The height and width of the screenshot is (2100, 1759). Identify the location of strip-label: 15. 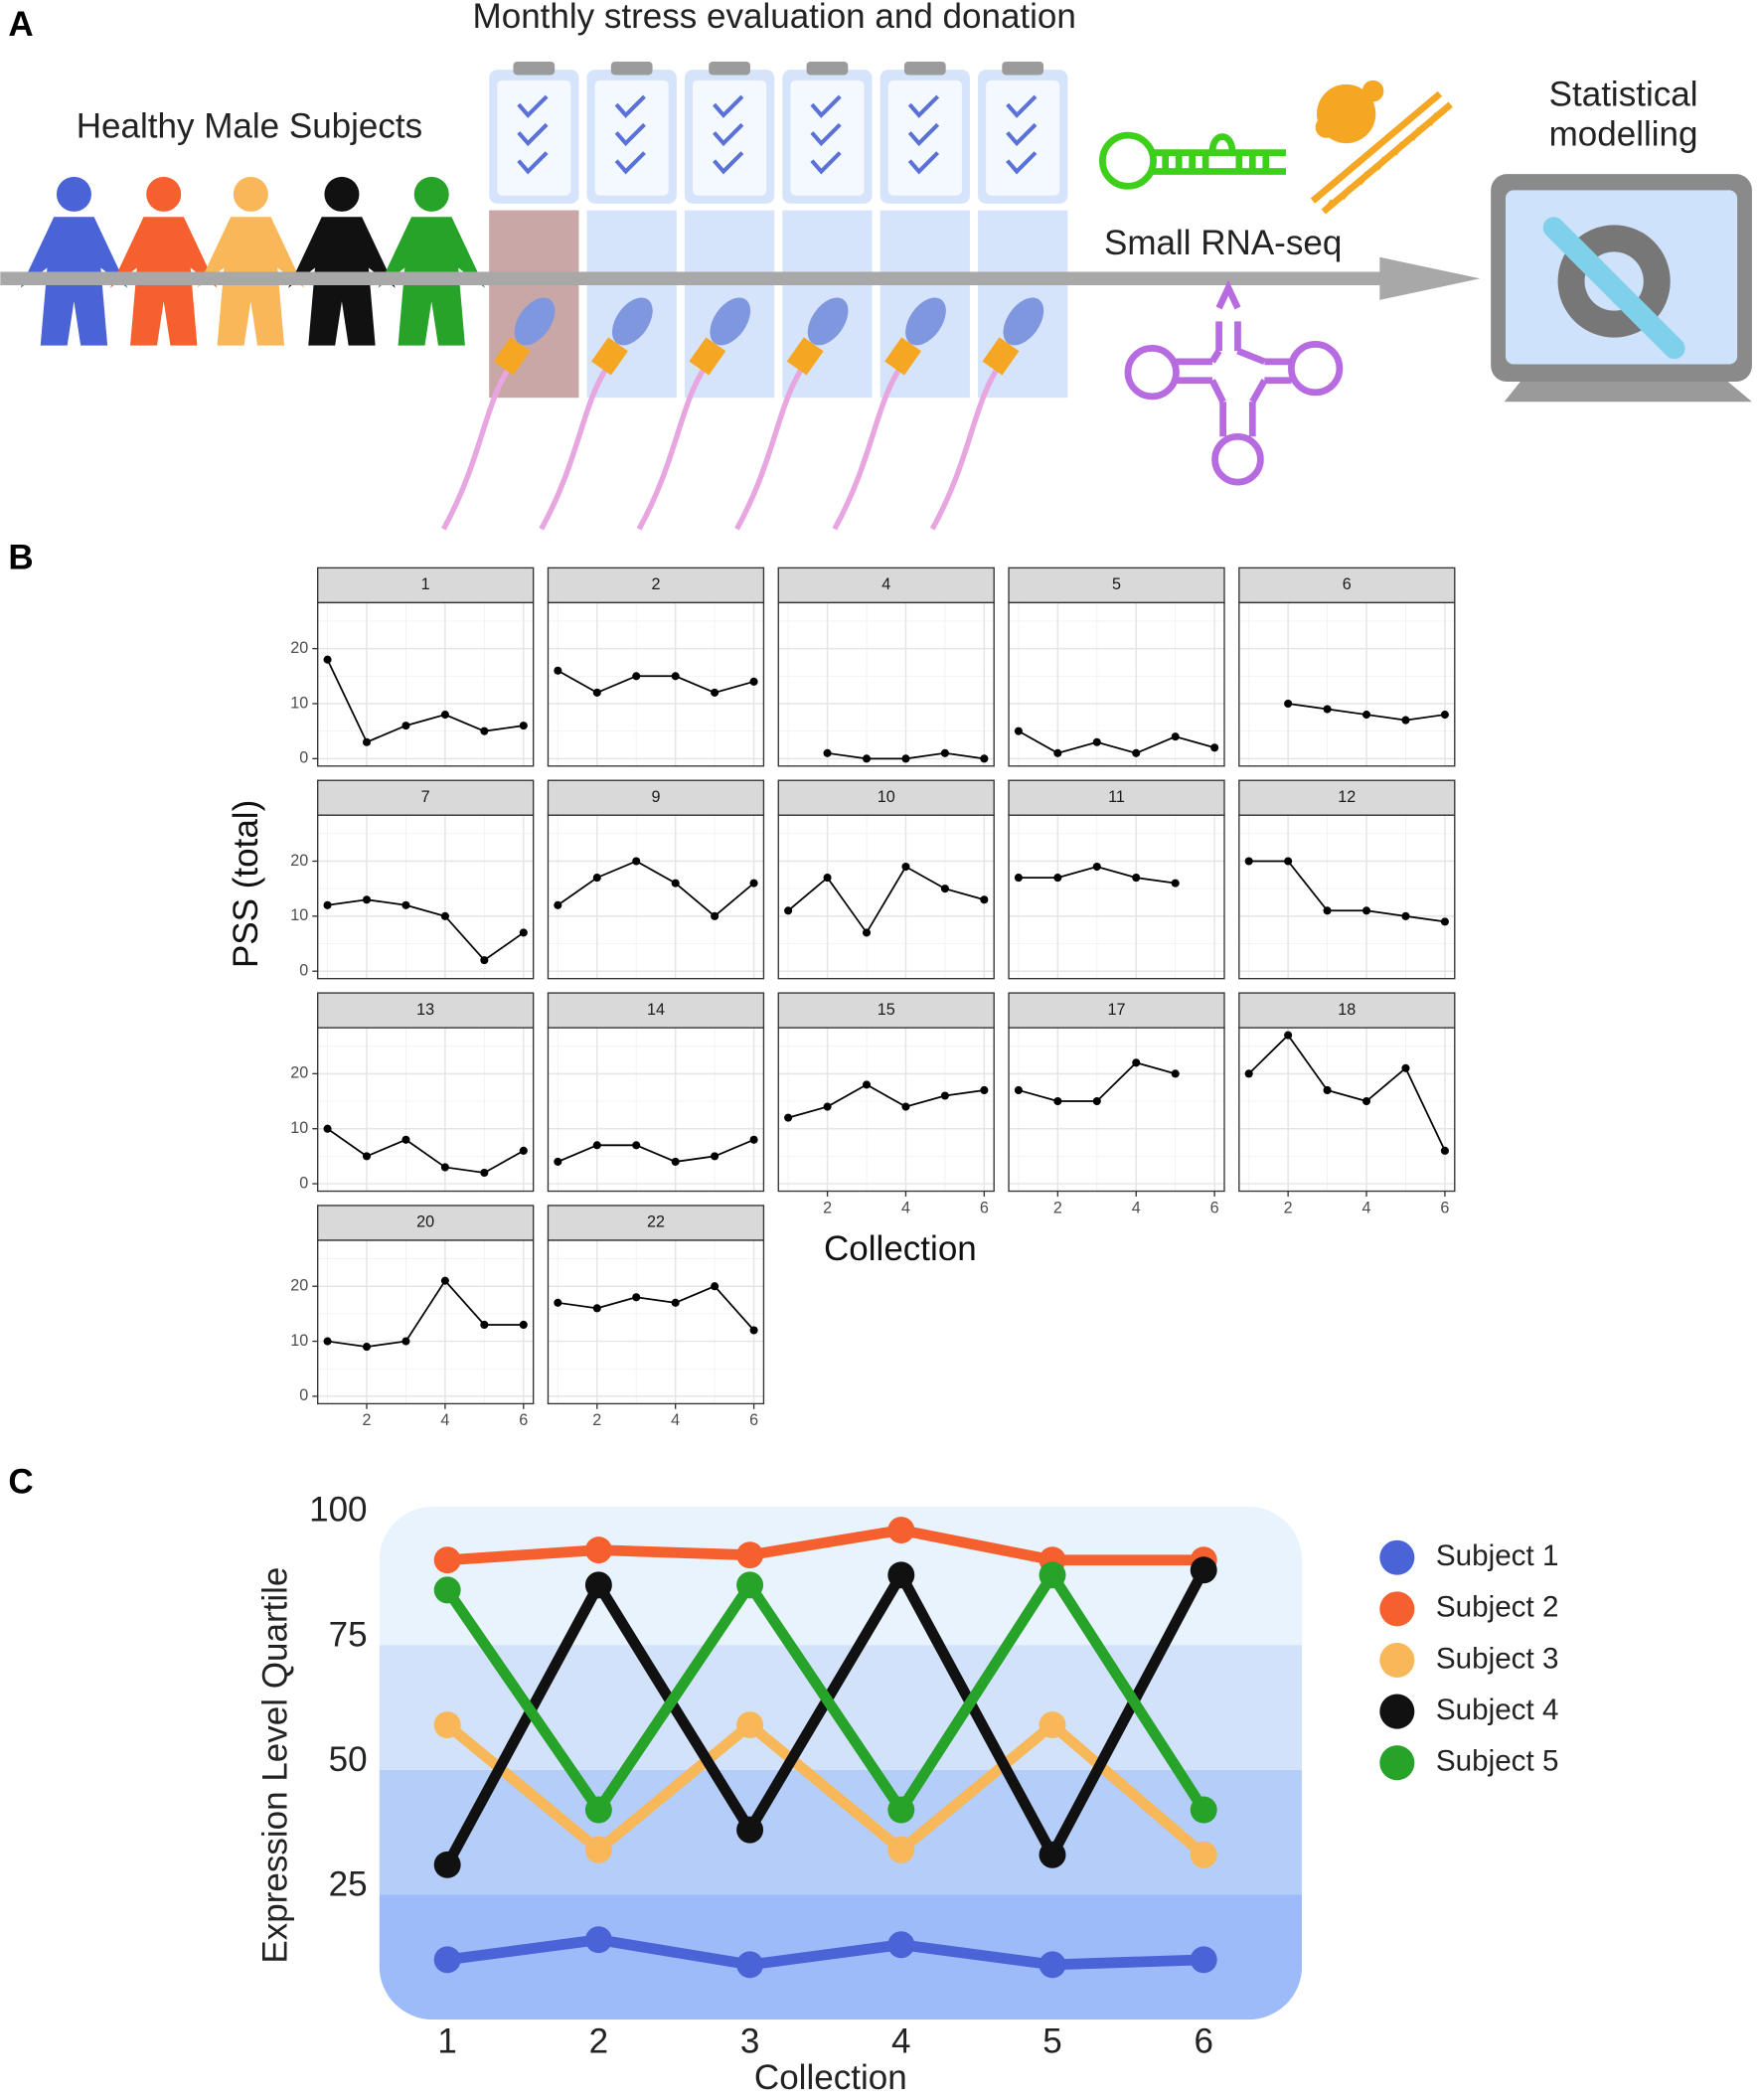
(887, 1010).